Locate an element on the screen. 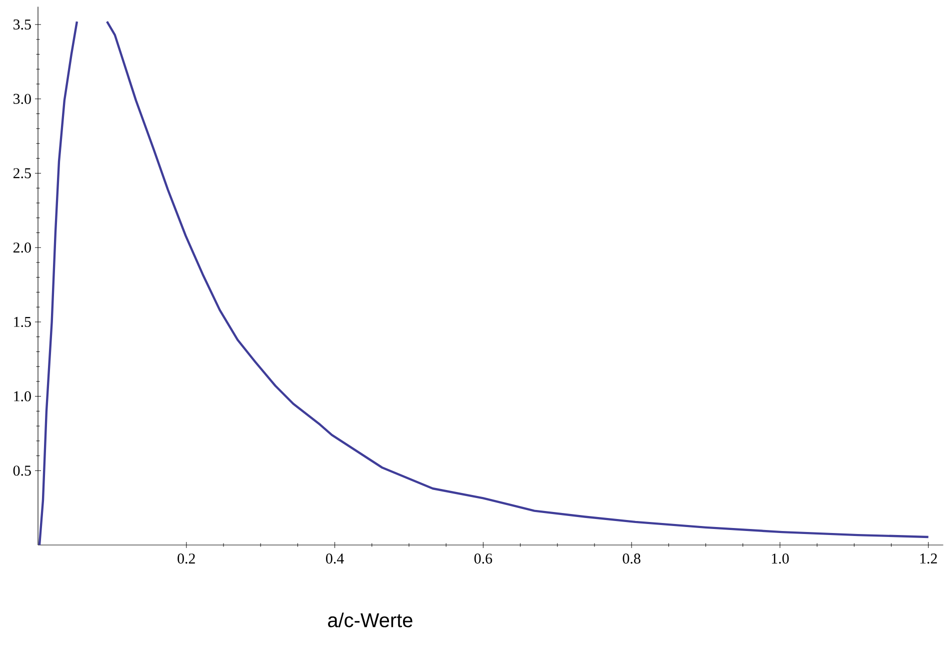  y-tick-label: 2.5 is located at coordinates (22, 173).